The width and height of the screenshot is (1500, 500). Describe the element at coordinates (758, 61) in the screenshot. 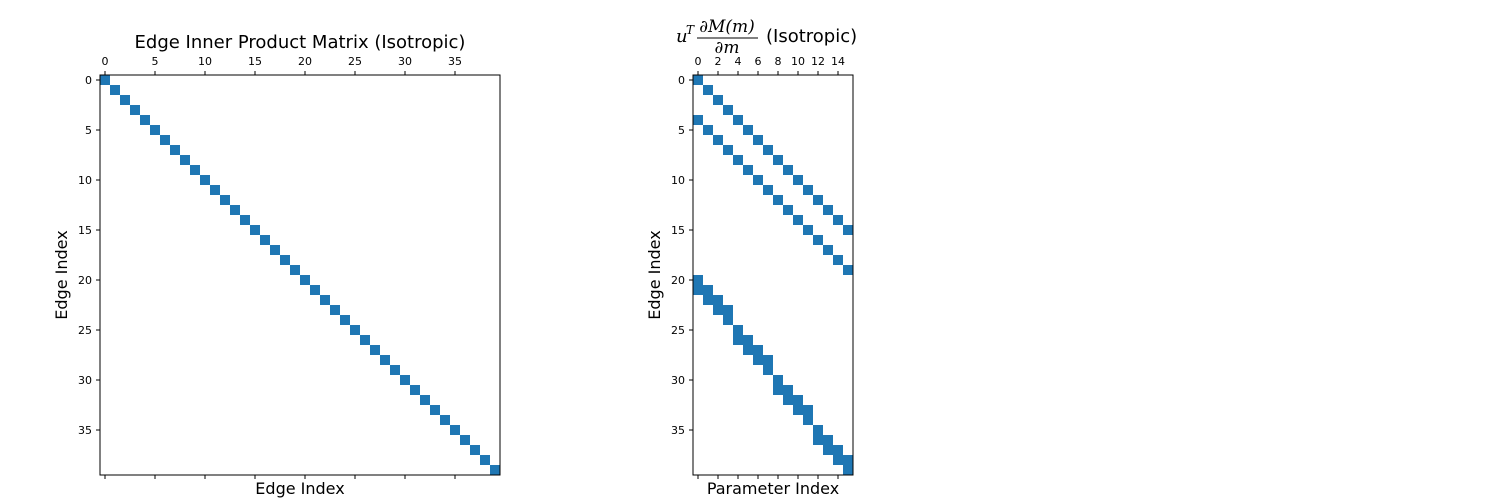

I see `x-tick-label: 6` at that location.